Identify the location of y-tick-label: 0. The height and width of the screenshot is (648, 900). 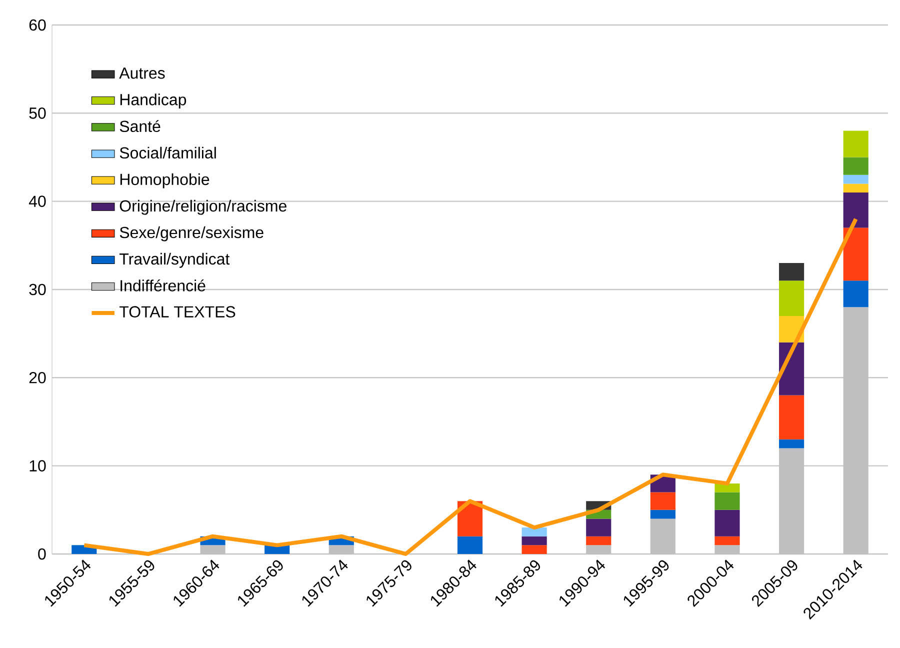
(42, 554).